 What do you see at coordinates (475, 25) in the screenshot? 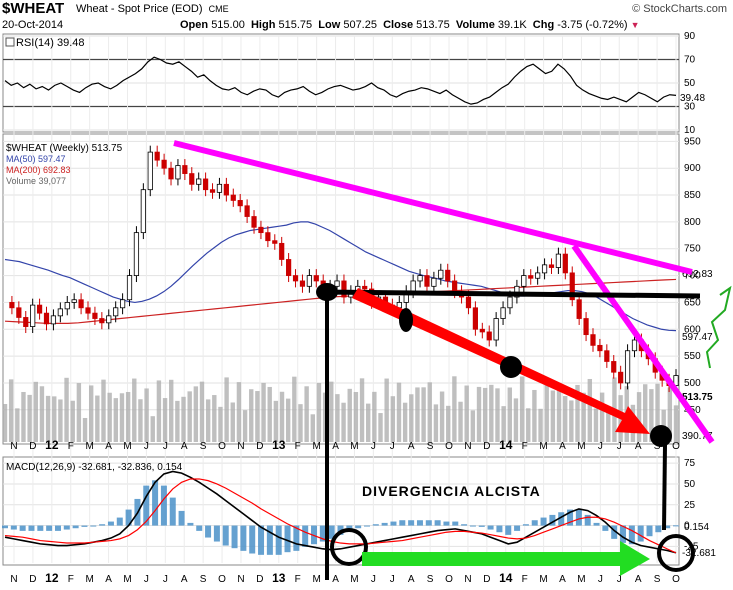
I see `ohlc-volume-label: Volume` at bounding box center [475, 25].